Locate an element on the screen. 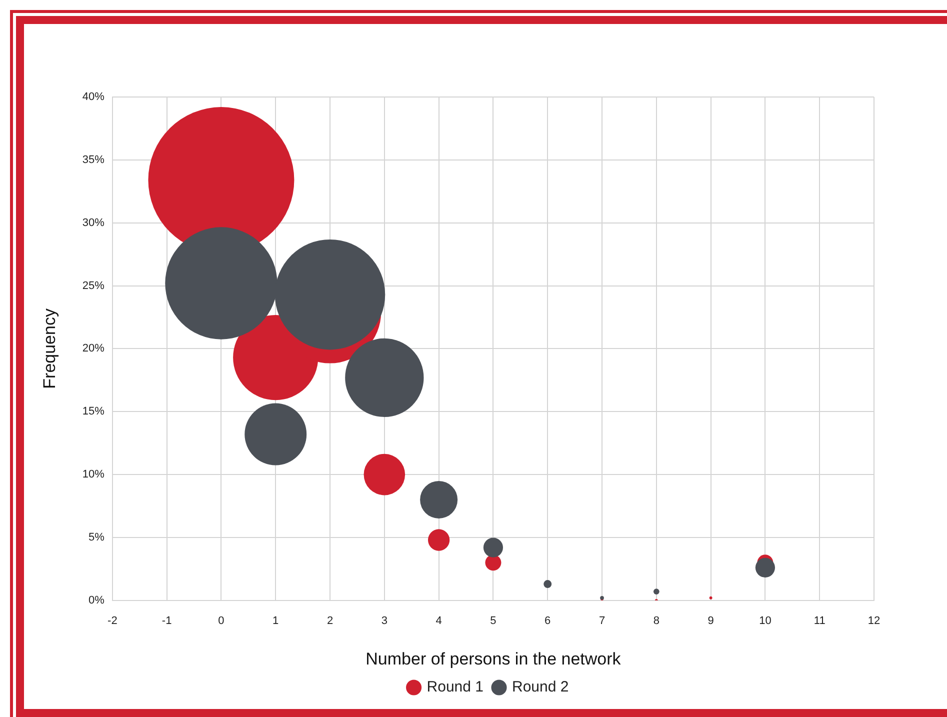  y-tick-label: 20% is located at coordinates (93, 348).